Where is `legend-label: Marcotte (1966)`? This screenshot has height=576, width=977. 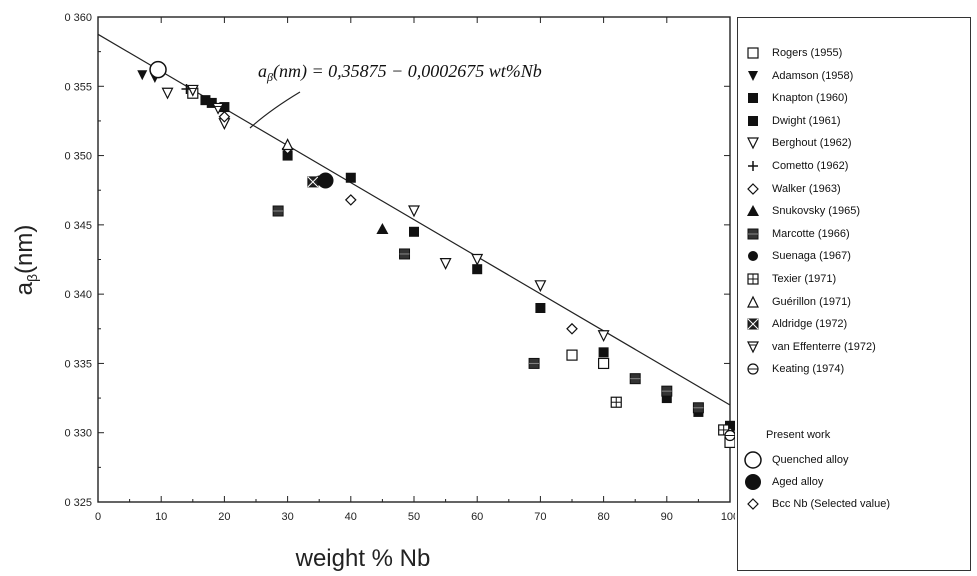 legend-label: Marcotte (1966) is located at coordinates (811, 233).